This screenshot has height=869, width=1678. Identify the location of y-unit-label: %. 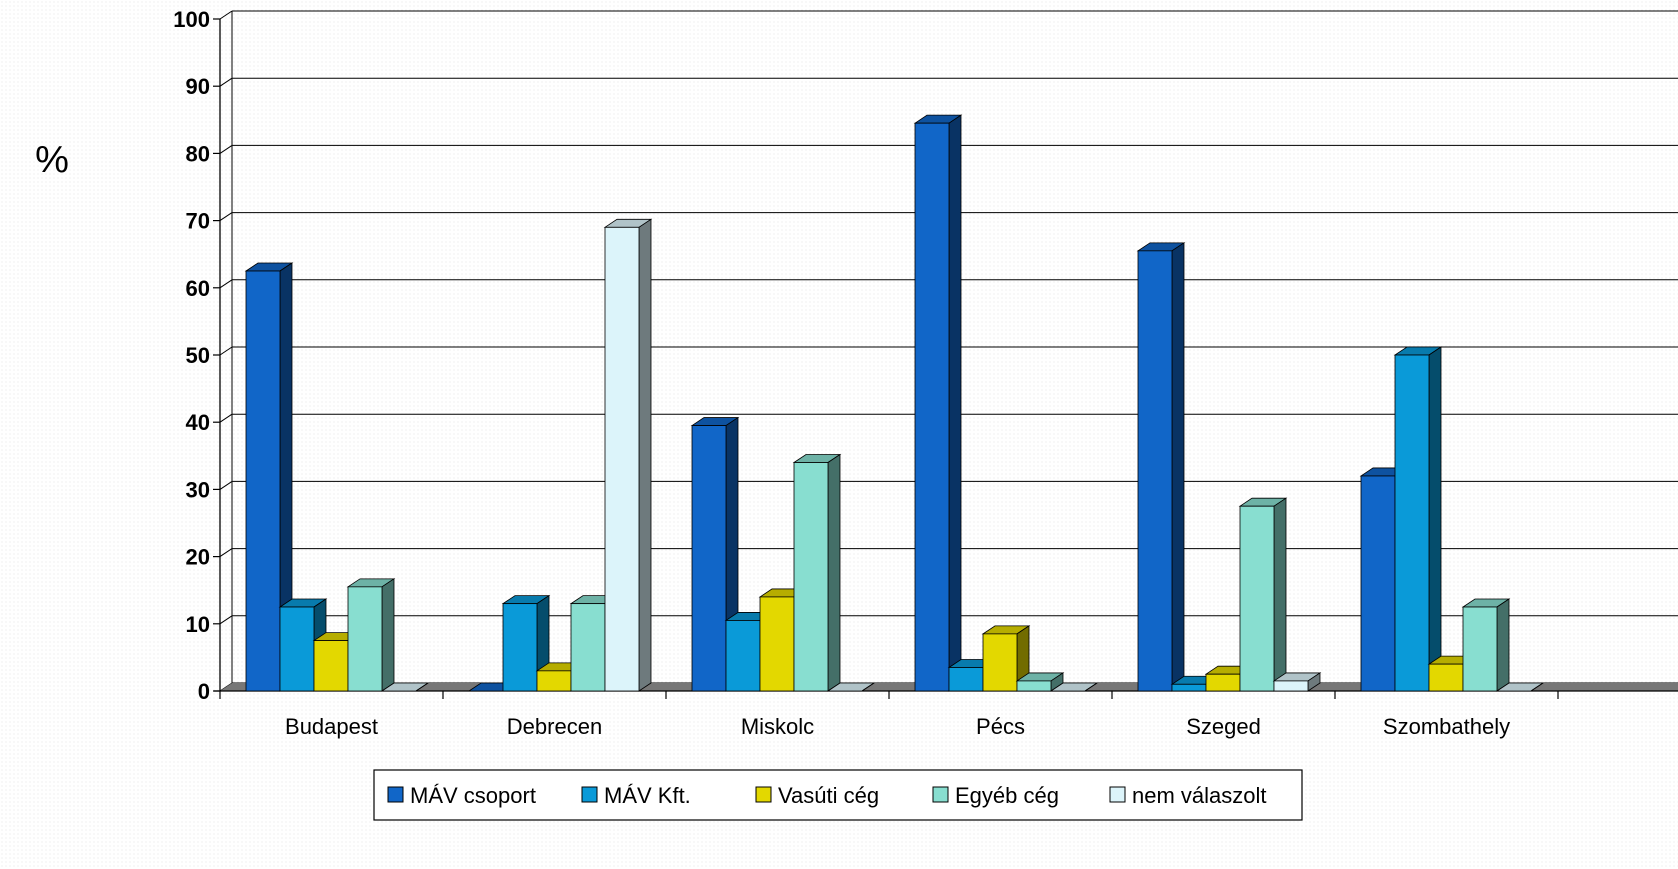
(52, 160).